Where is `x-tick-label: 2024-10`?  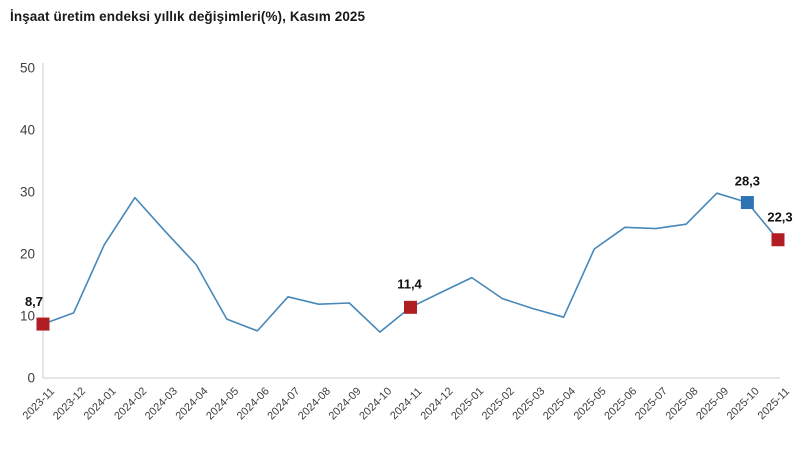 x-tick-label: 2024-10 is located at coordinates (375, 403).